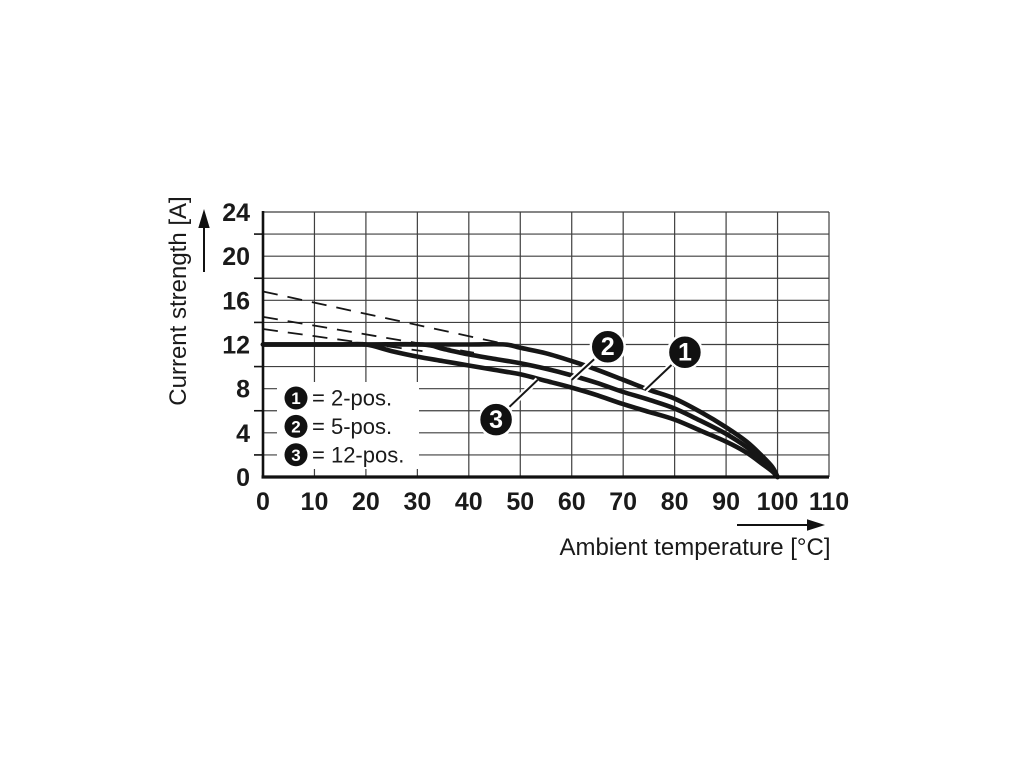 This screenshot has height=770, width=1020. Describe the element at coordinates (417, 502) in the screenshot. I see `x-tick-label: 30` at that location.